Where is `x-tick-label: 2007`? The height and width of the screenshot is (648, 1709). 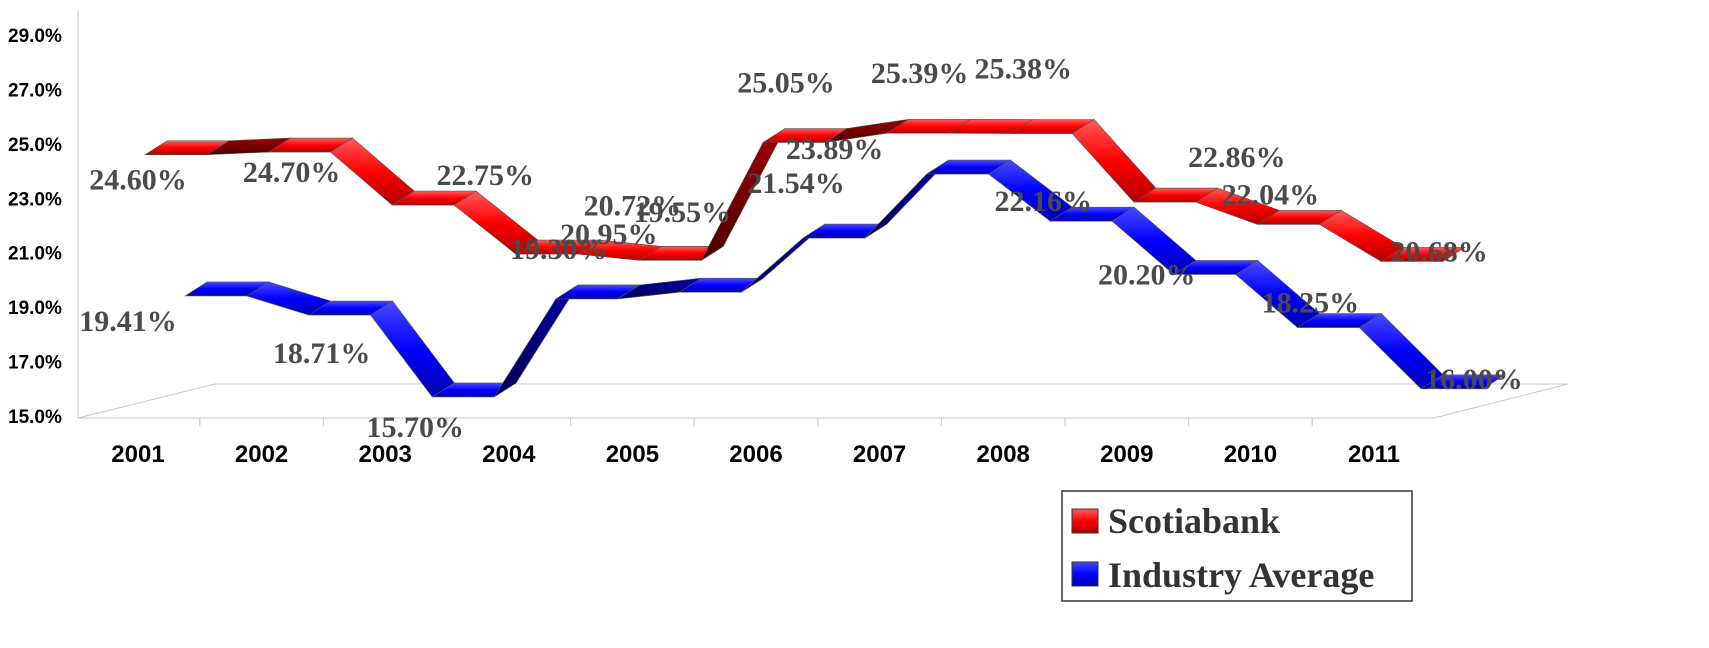 x-tick-label: 2007 is located at coordinates (879, 454).